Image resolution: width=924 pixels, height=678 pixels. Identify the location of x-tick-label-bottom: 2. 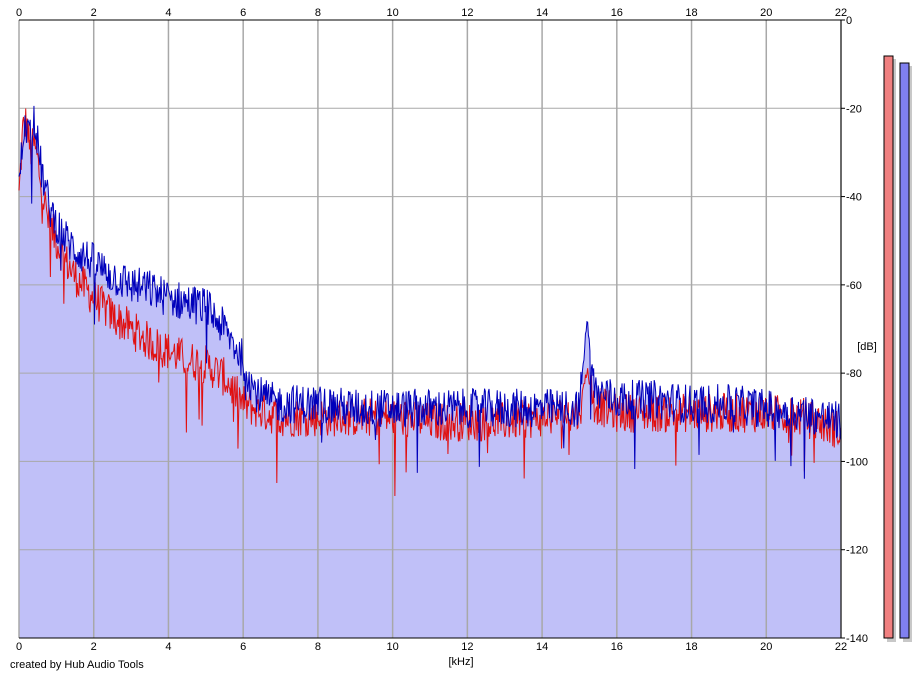
(94, 647).